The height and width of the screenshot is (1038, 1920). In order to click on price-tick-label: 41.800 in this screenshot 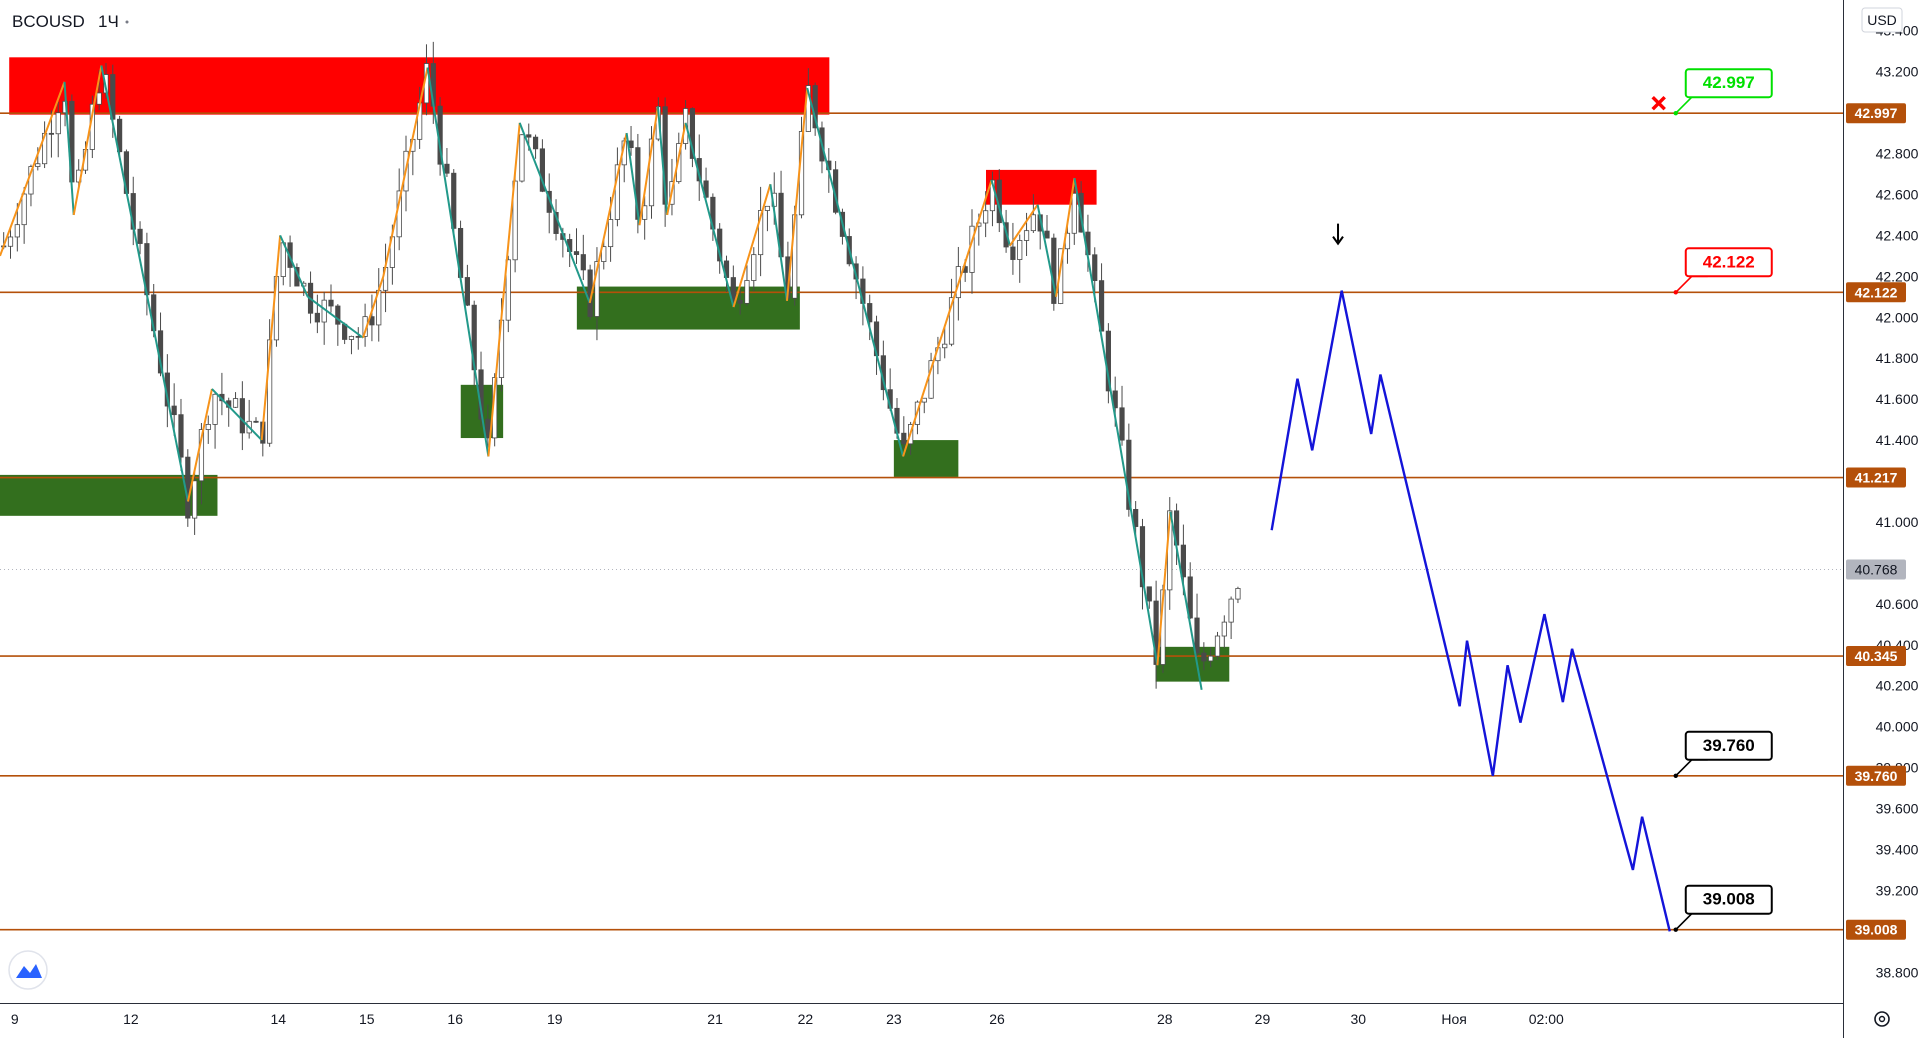, I will do `click(1897, 358)`.